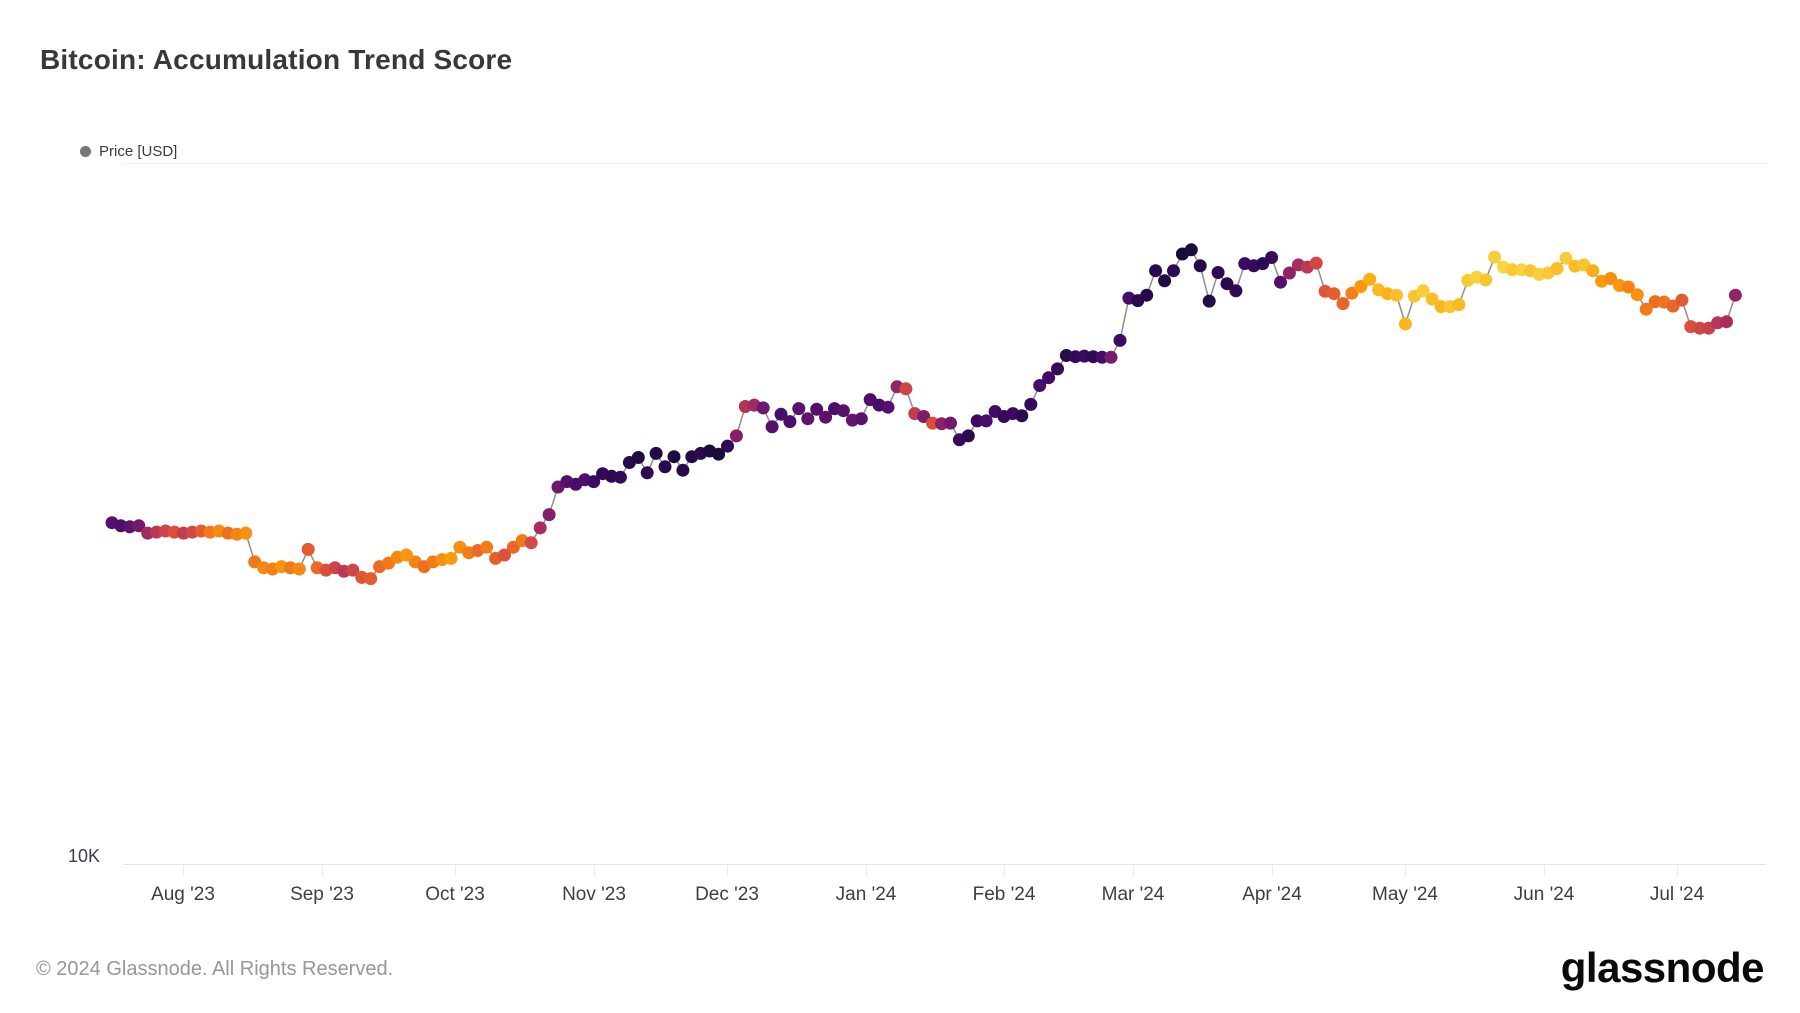 The image size is (1800, 1013). Describe the element at coordinates (128, 151) in the screenshot. I see `legend-item-price: Price [USD]` at that location.